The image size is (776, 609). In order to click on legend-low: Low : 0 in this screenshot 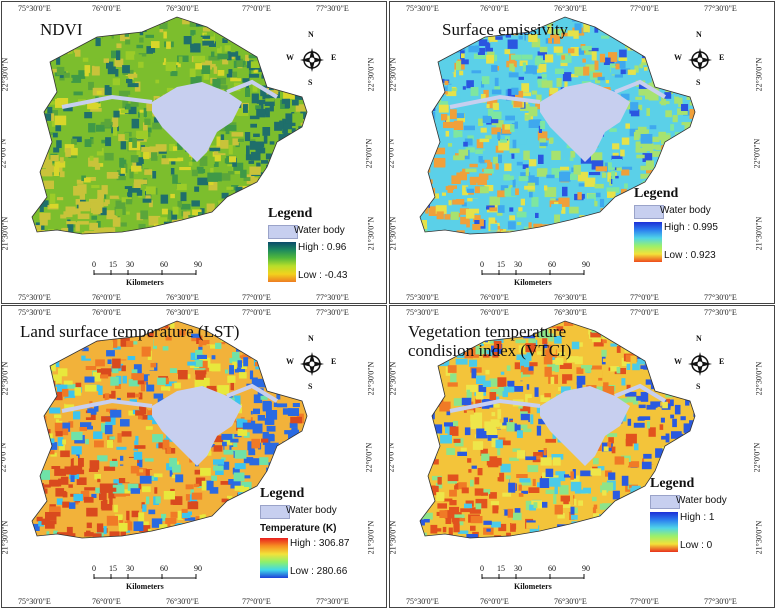, I will do `click(696, 545)`.